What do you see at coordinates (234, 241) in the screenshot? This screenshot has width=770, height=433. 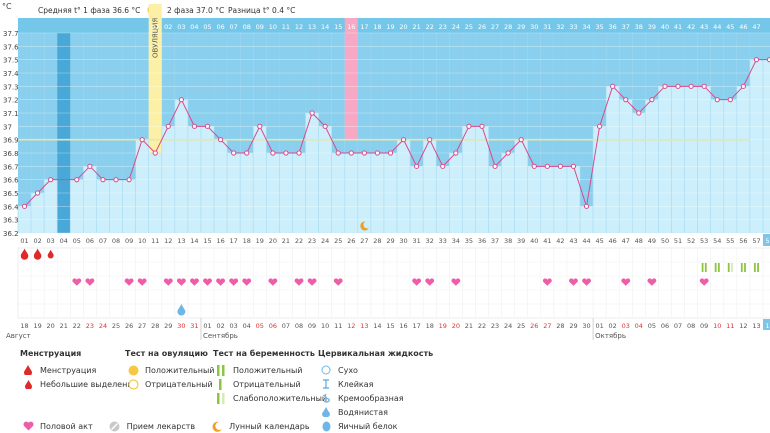 I see `cycle-day-label: 17` at bounding box center [234, 241].